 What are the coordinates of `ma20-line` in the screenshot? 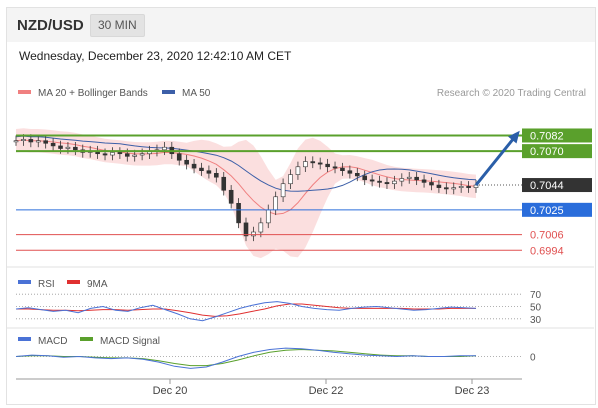 It's located at (246, 177).